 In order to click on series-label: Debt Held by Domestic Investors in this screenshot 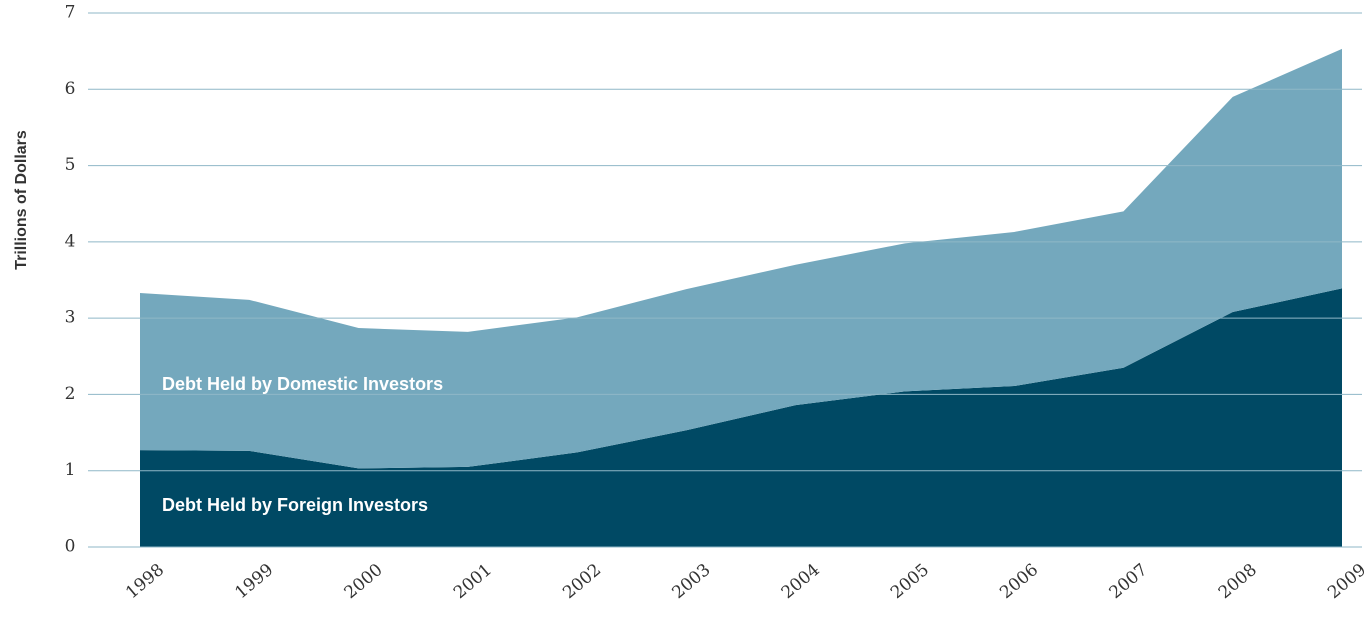, I will do `click(302, 384)`.